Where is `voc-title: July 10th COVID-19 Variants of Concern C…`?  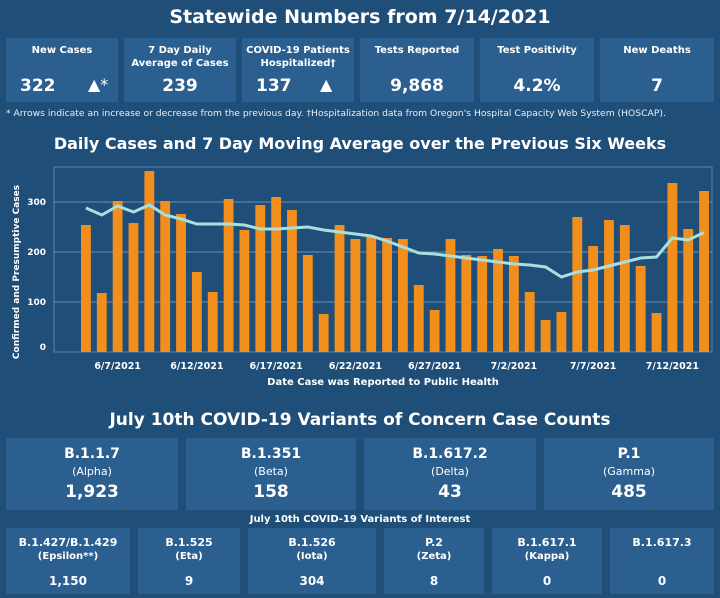
voc-title: July 10th COVID-19 Variants of Concern C… is located at coordinates (360, 420).